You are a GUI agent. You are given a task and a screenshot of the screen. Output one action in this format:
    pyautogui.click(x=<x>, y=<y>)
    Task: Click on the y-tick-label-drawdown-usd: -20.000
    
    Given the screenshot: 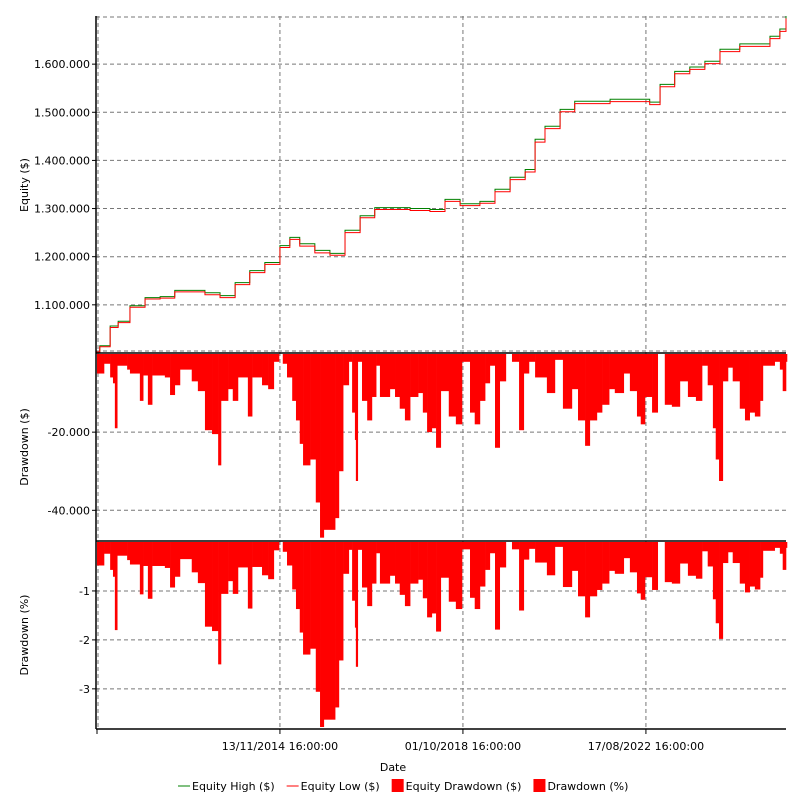 What is the action you would take?
    pyautogui.click(x=69, y=432)
    